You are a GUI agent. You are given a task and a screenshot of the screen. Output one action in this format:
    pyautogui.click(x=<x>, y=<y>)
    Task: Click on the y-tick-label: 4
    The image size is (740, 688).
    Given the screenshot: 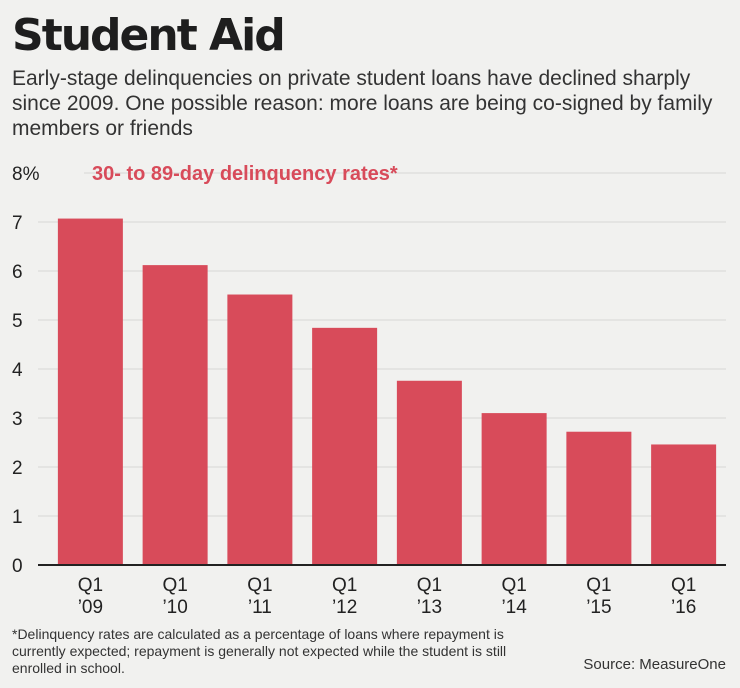 What is the action you would take?
    pyautogui.click(x=17, y=370)
    